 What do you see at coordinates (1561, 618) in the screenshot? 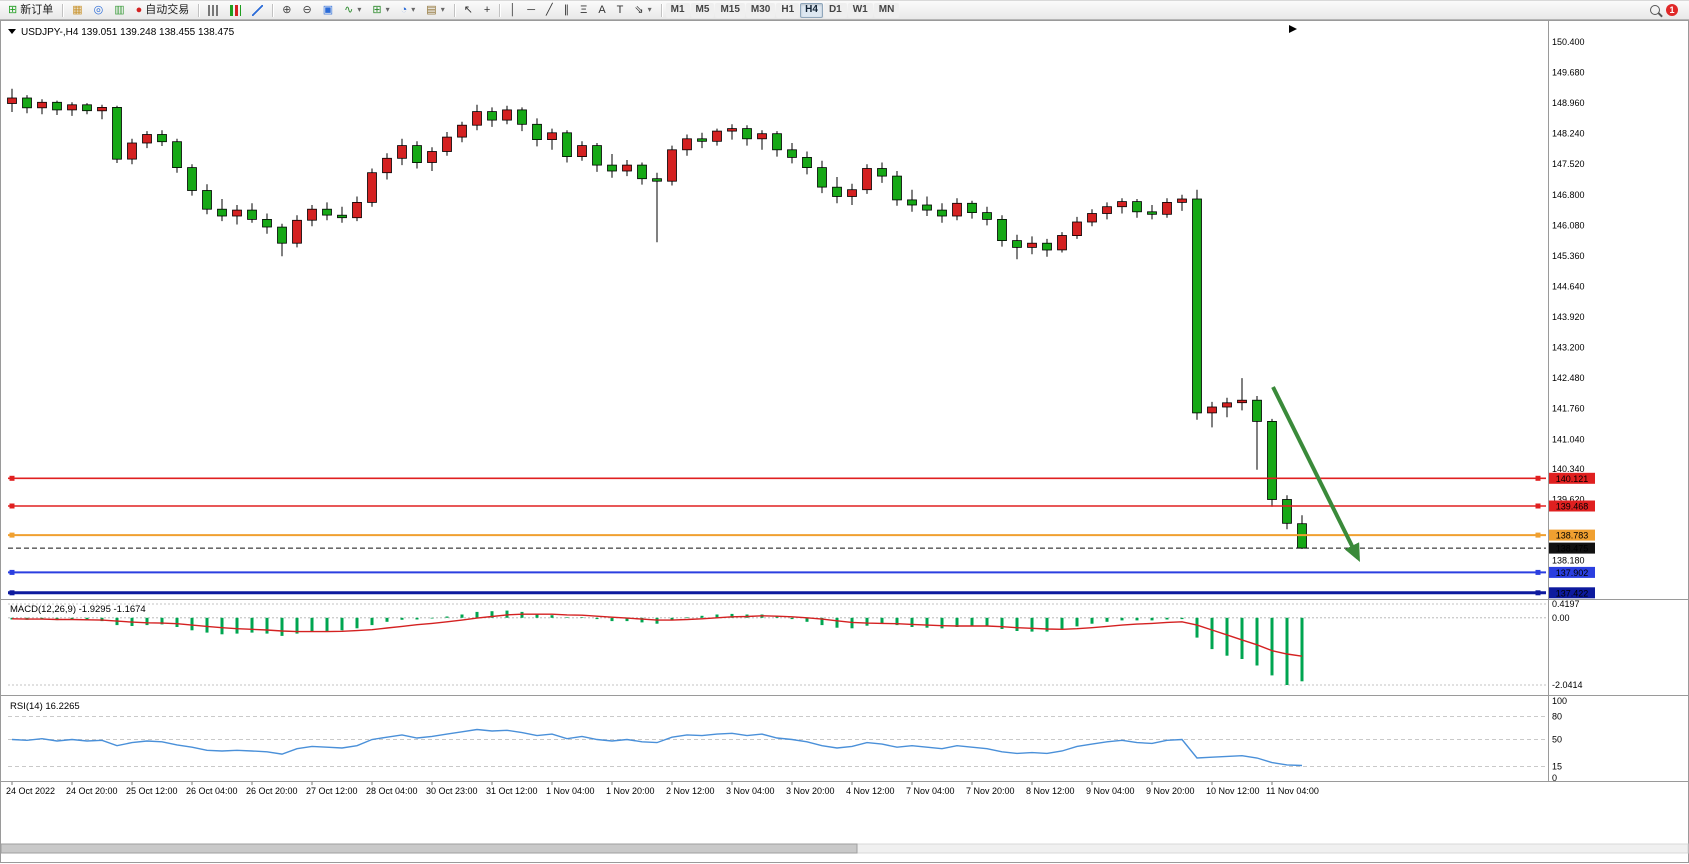
I see `svg-text: 0.00` at bounding box center [1561, 618].